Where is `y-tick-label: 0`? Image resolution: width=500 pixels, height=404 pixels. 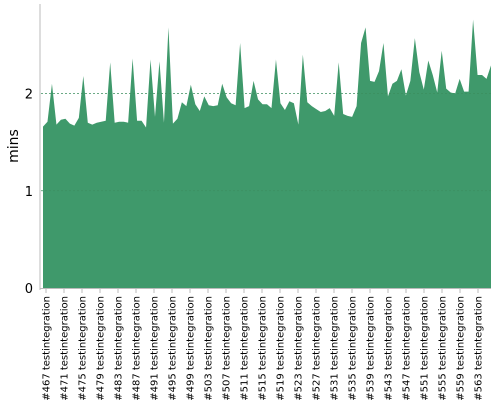
y-tick-label: 0 is located at coordinates (29, 289).